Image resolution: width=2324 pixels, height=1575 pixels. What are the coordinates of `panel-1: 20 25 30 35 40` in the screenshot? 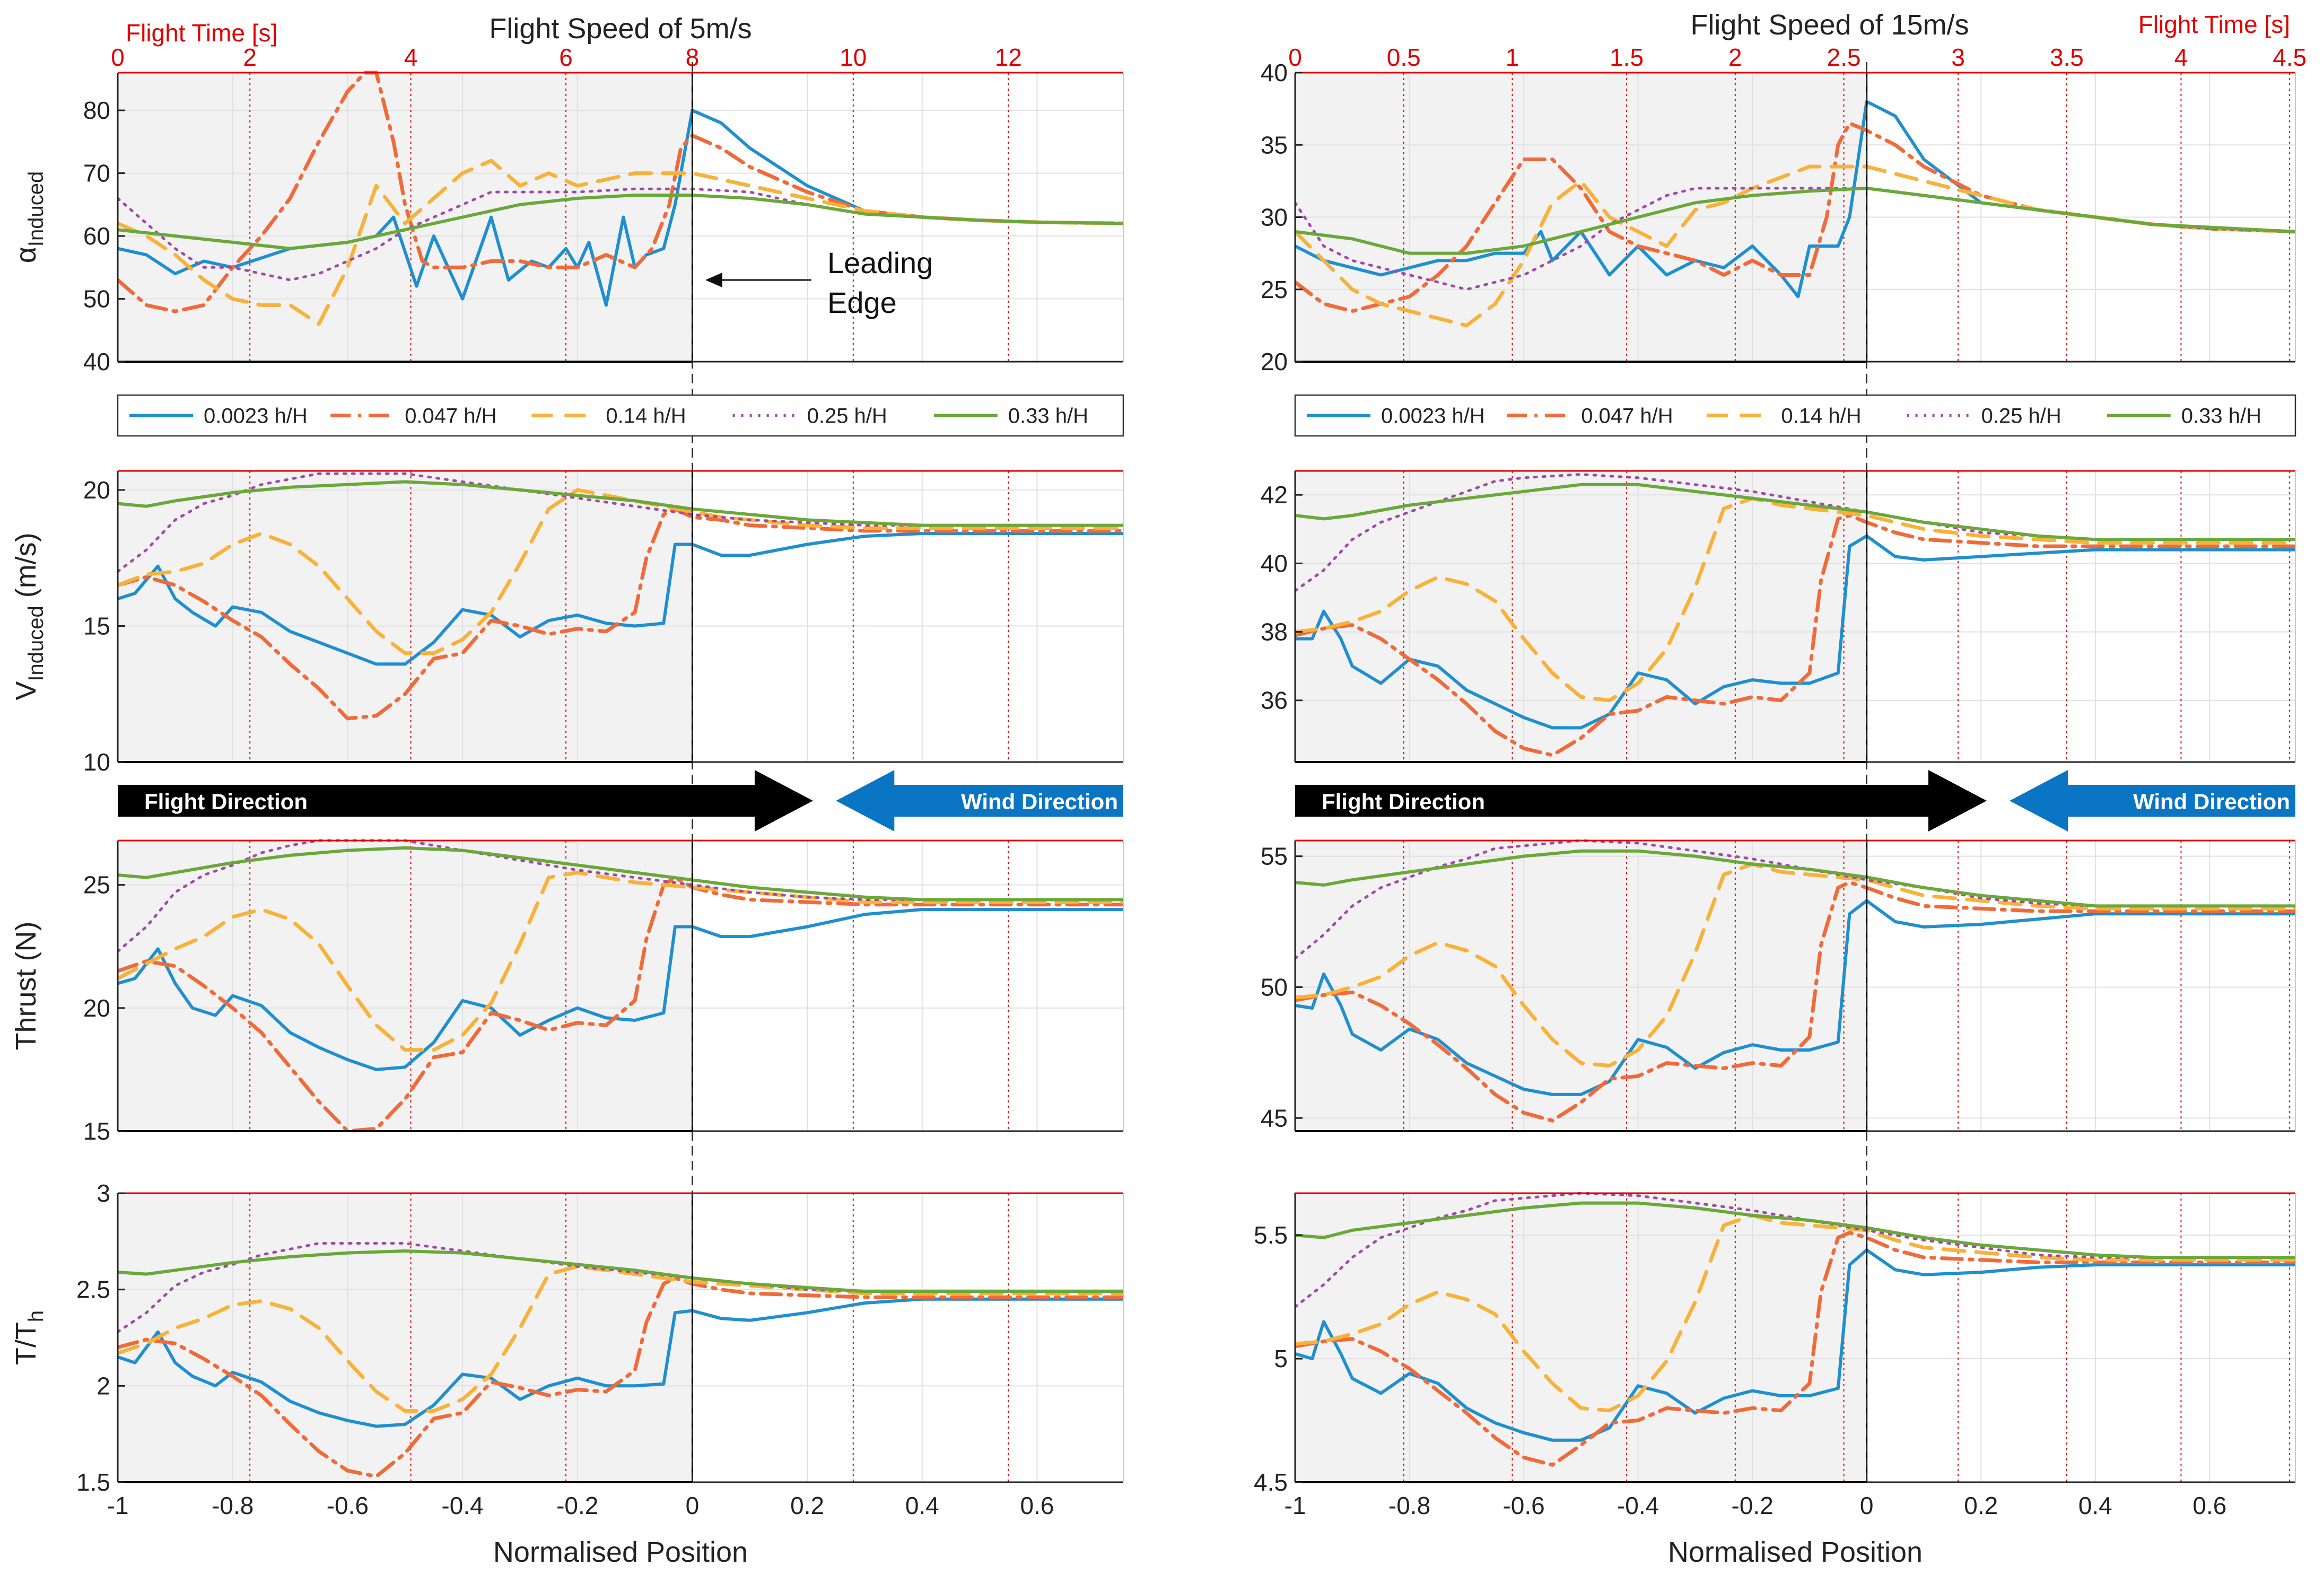 It's located at (1778, 217).